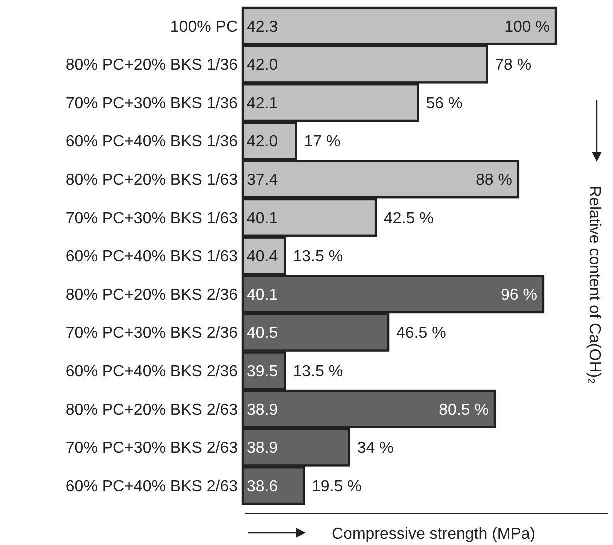 This screenshot has width=613, height=545. I want to click on annotation: 40.5, so click(262, 333).